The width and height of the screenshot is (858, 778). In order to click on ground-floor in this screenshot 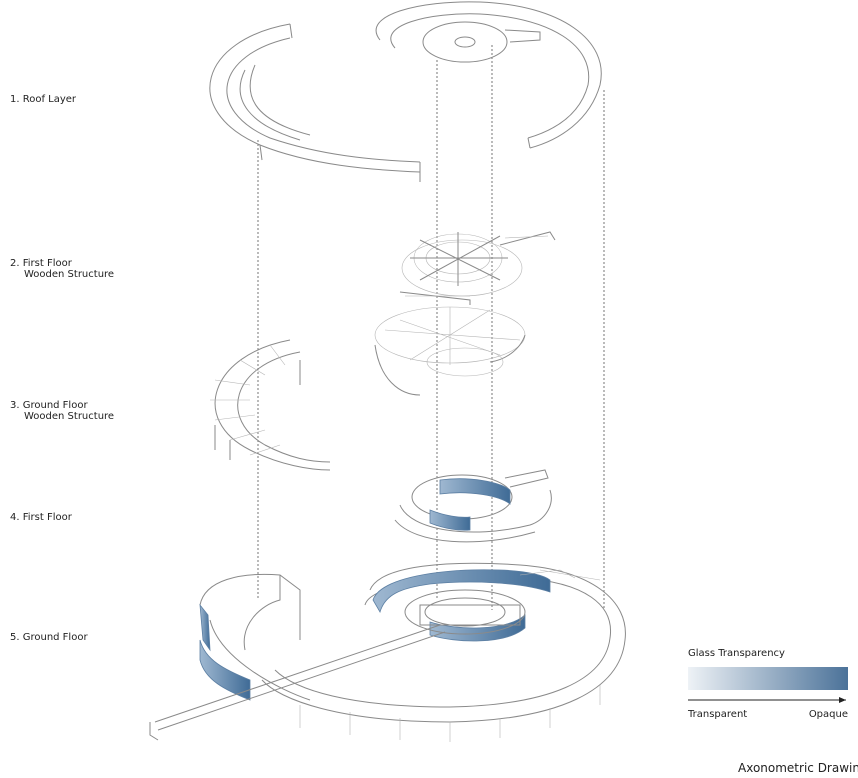, I will do `click(387, 652)`.